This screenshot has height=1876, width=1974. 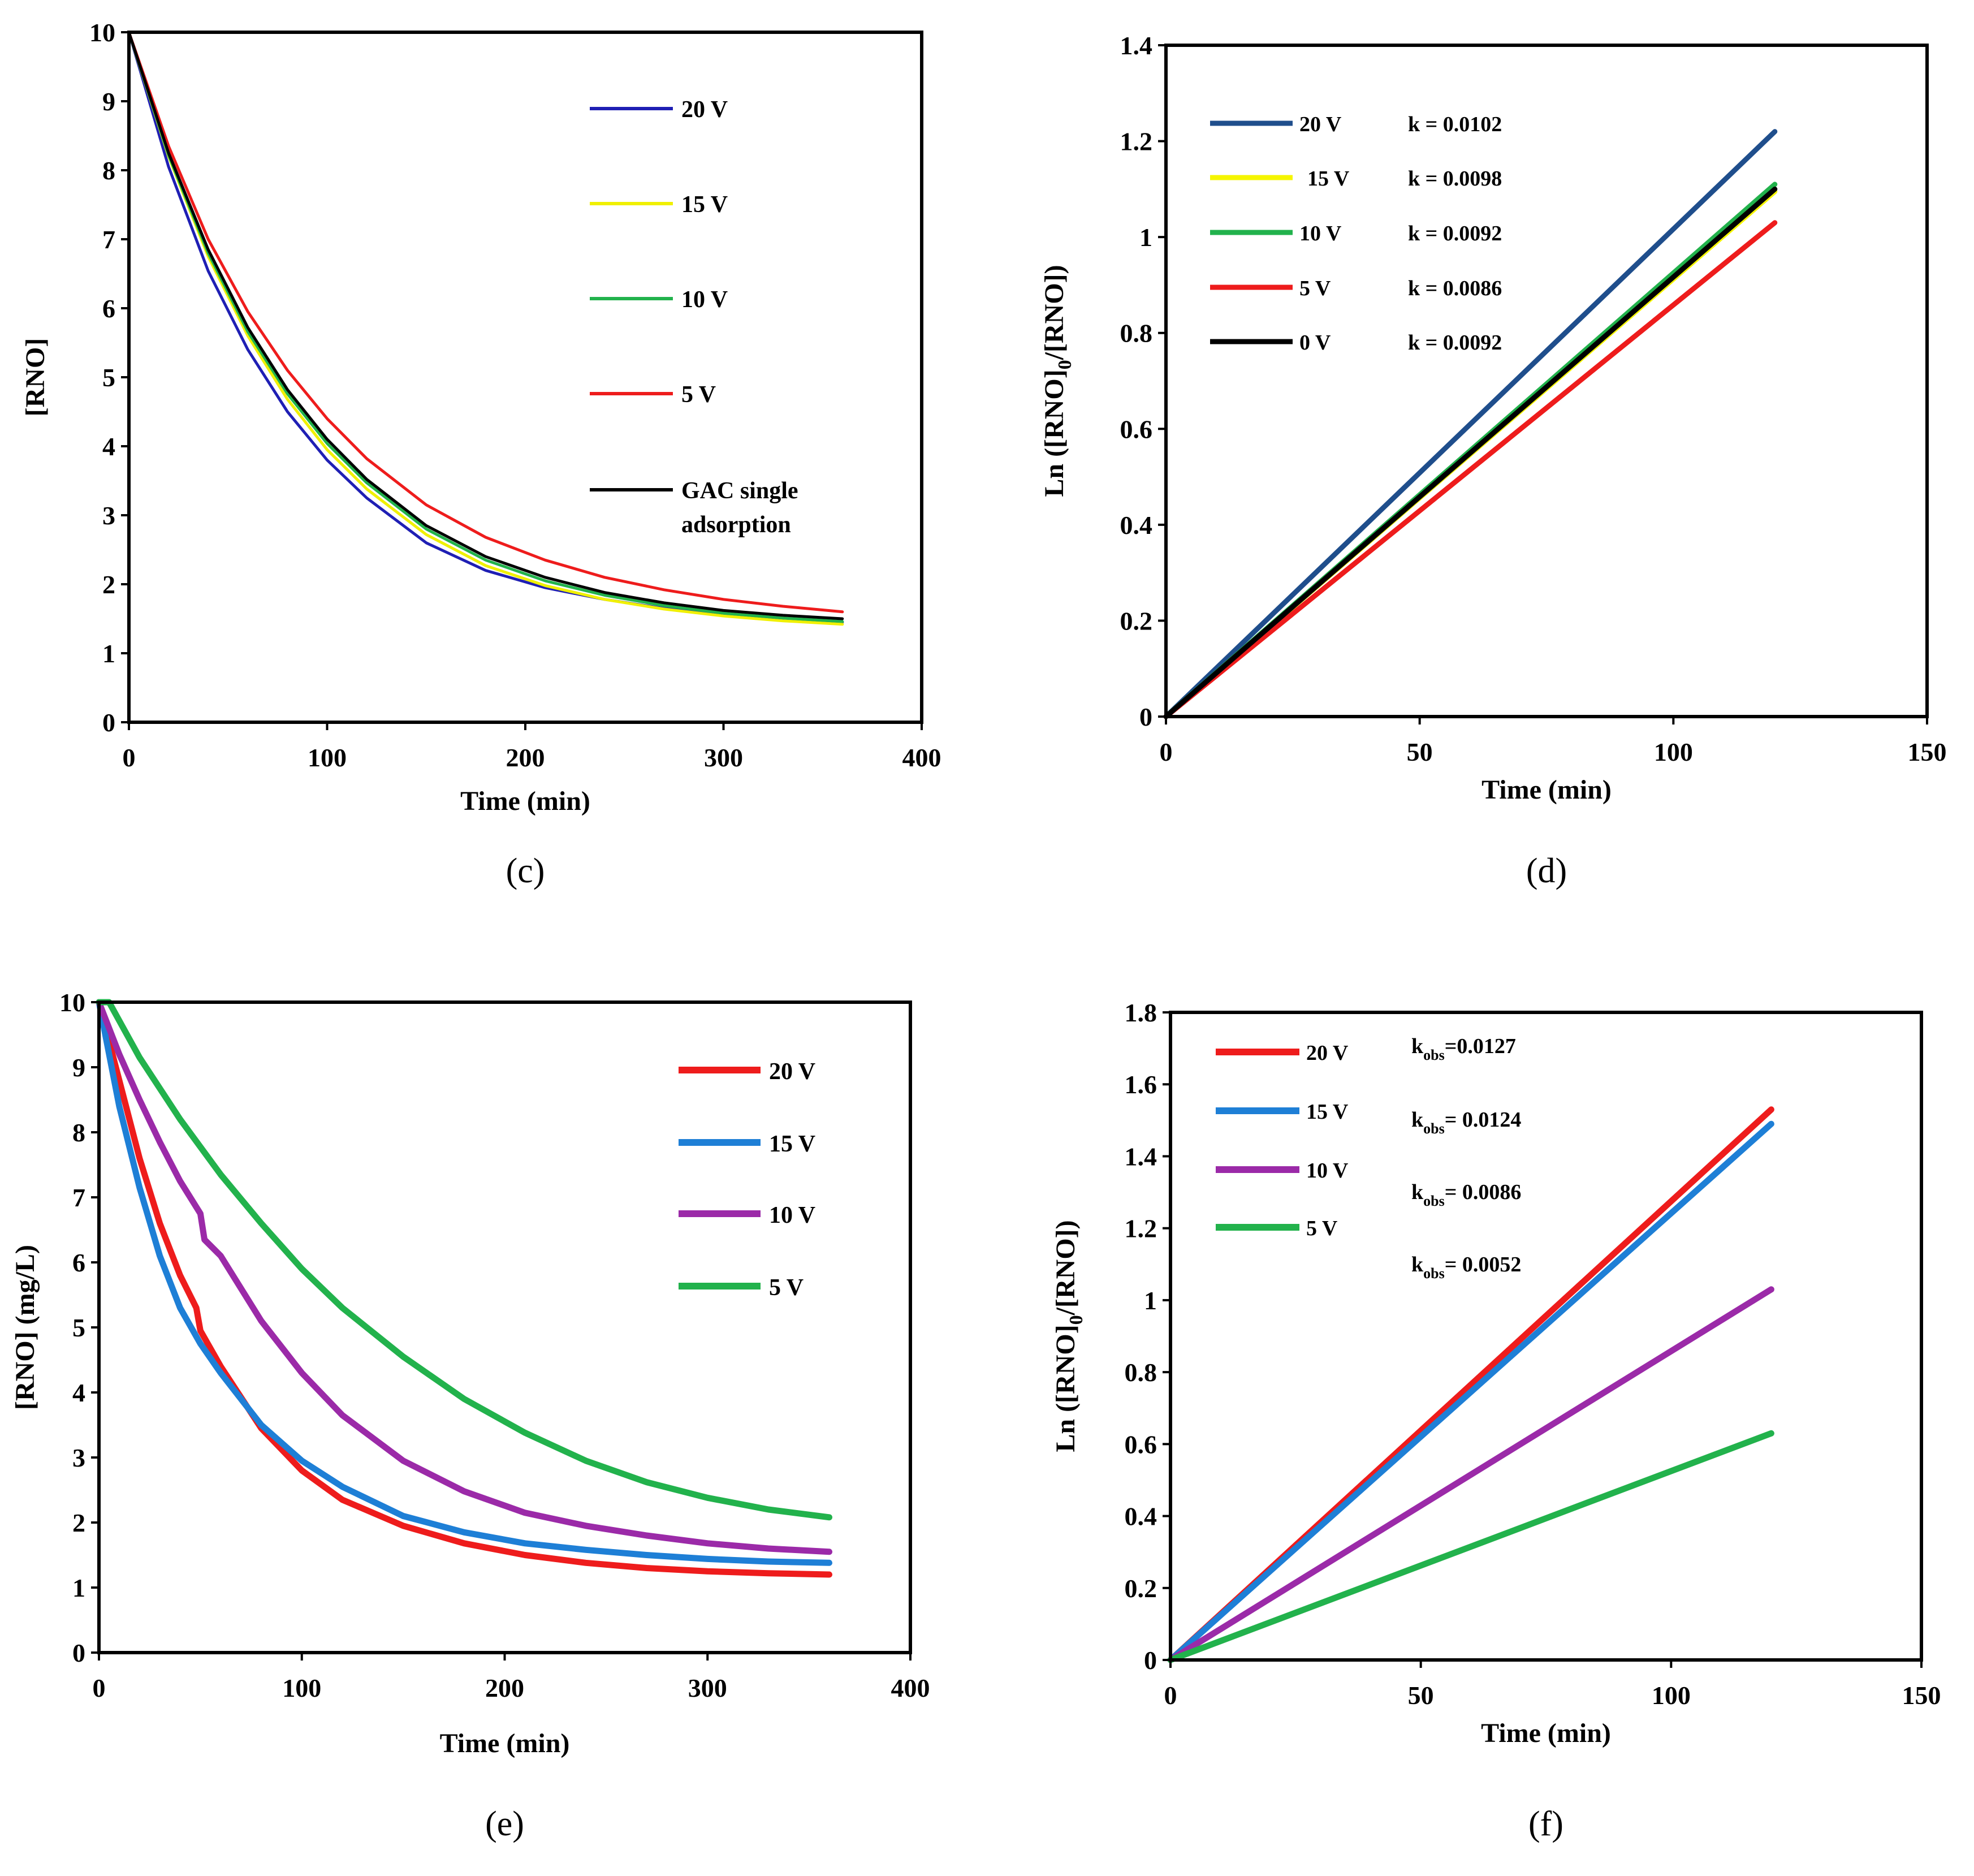 I want to click on y-tick-label: 1.4, so click(x=1141, y=1156).